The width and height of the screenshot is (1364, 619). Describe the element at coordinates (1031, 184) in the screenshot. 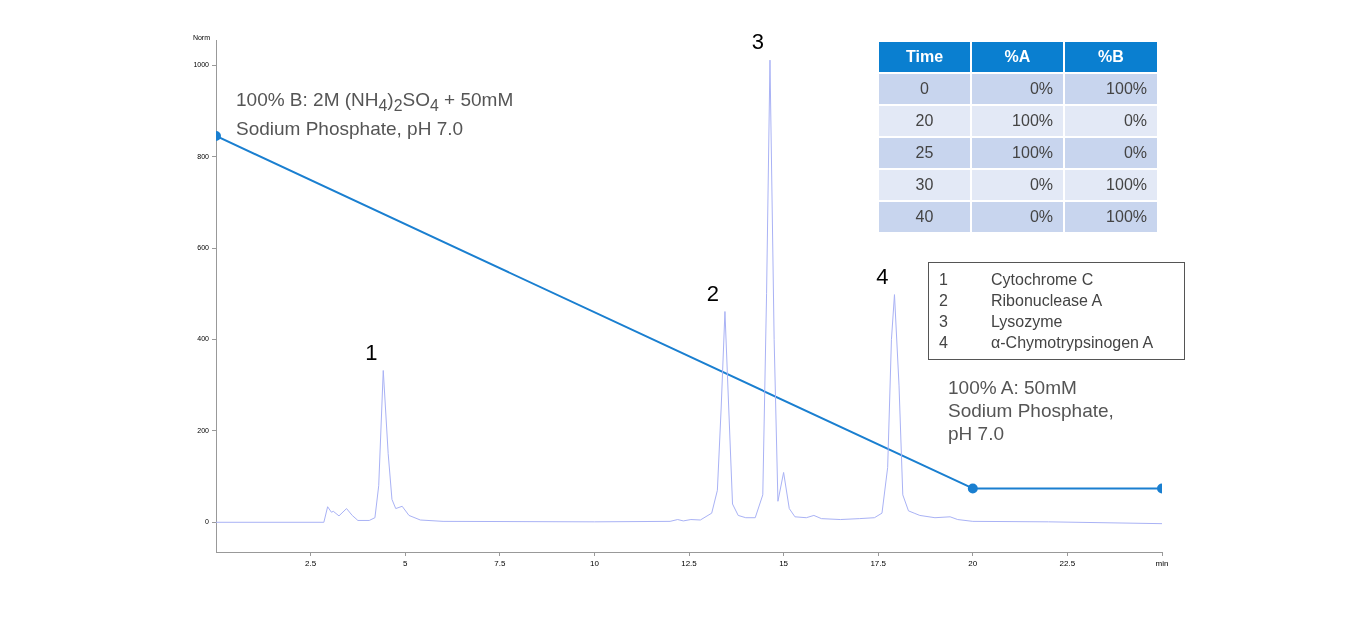

I see `text: 30 0% 100%` at that location.